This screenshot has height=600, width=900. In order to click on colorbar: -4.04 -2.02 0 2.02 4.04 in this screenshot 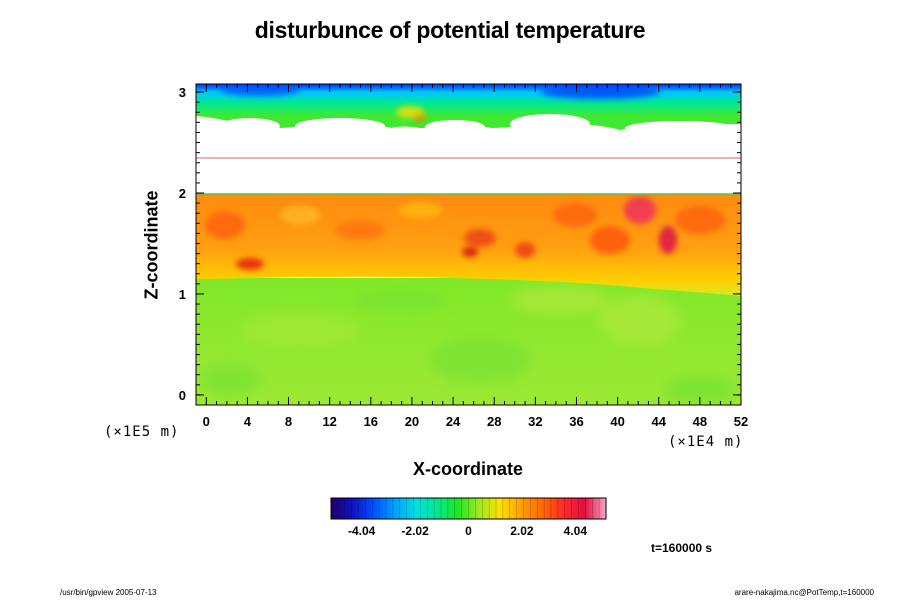, I will do `click(468, 517)`.